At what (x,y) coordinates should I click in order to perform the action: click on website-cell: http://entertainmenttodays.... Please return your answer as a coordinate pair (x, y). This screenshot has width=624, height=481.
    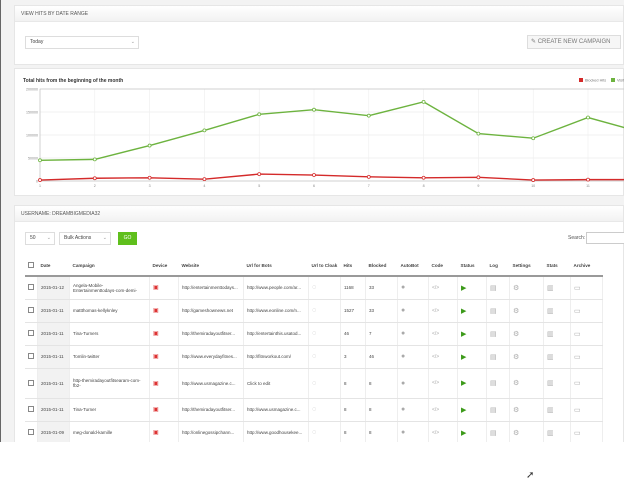
    Looking at the image, I should click on (211, 288).